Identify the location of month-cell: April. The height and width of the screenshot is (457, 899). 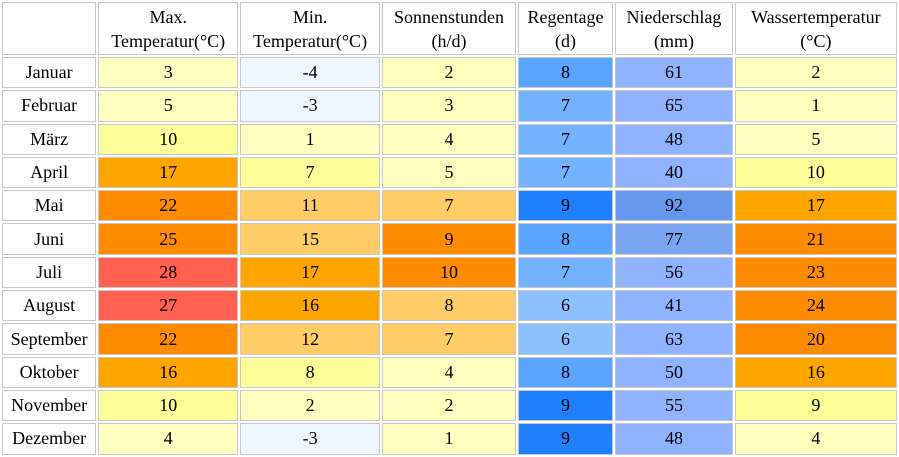
(49, 172).